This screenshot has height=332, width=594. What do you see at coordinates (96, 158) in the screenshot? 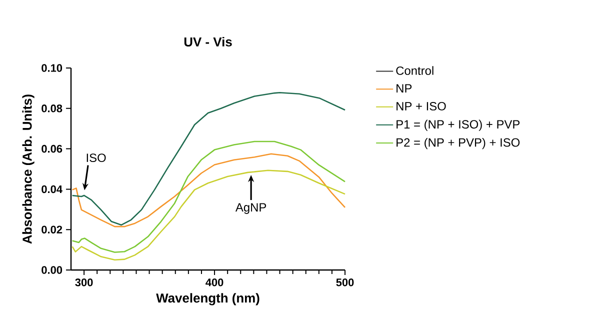
I see `annotation: ISO` at bounding box center [96, 158].